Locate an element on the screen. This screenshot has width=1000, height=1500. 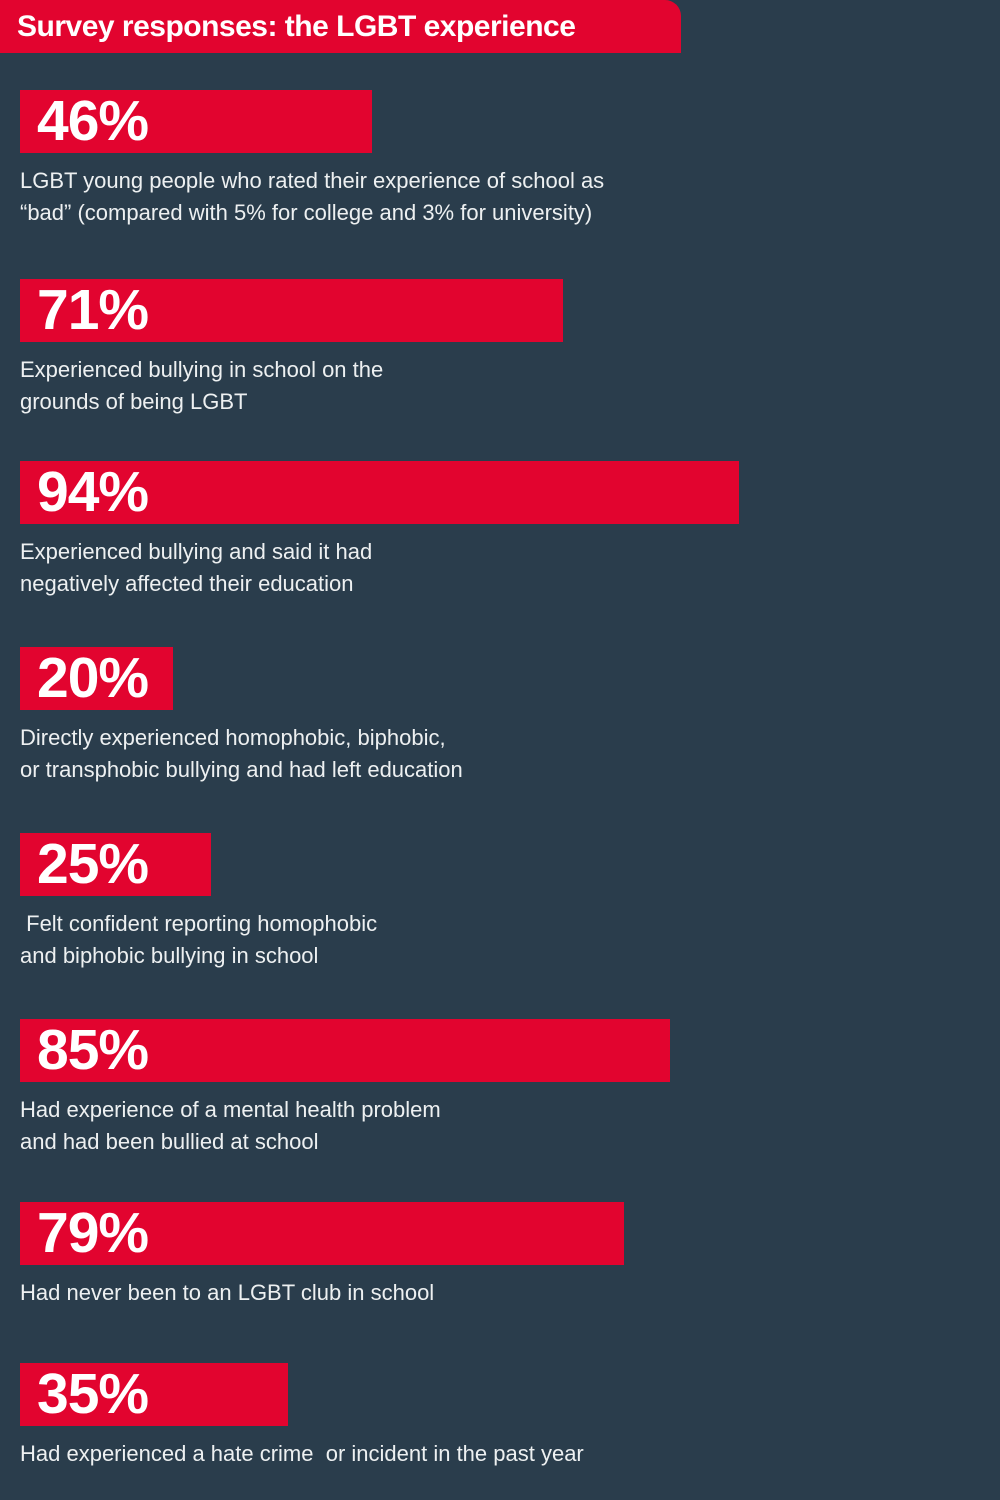
stat-bar: 25% is located at coordinates (115, 864).